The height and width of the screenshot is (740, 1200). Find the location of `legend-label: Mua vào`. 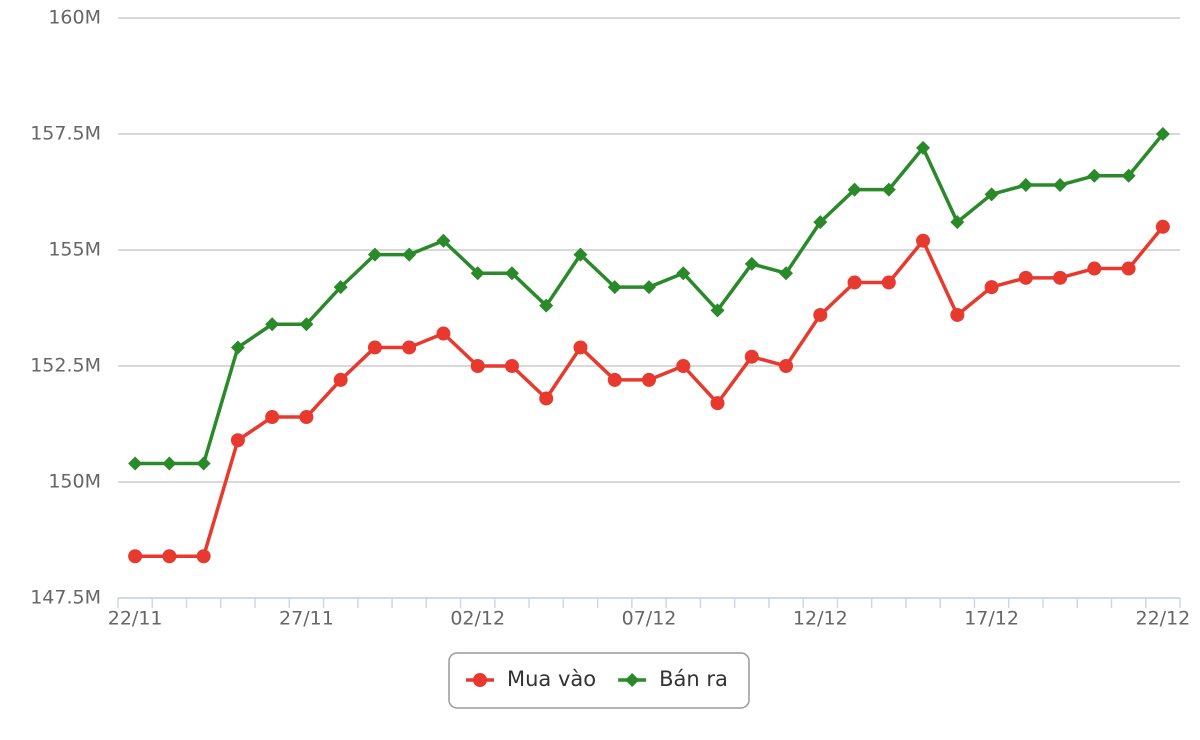

legend-label: Mua vào is located at coordinates (551, 679).